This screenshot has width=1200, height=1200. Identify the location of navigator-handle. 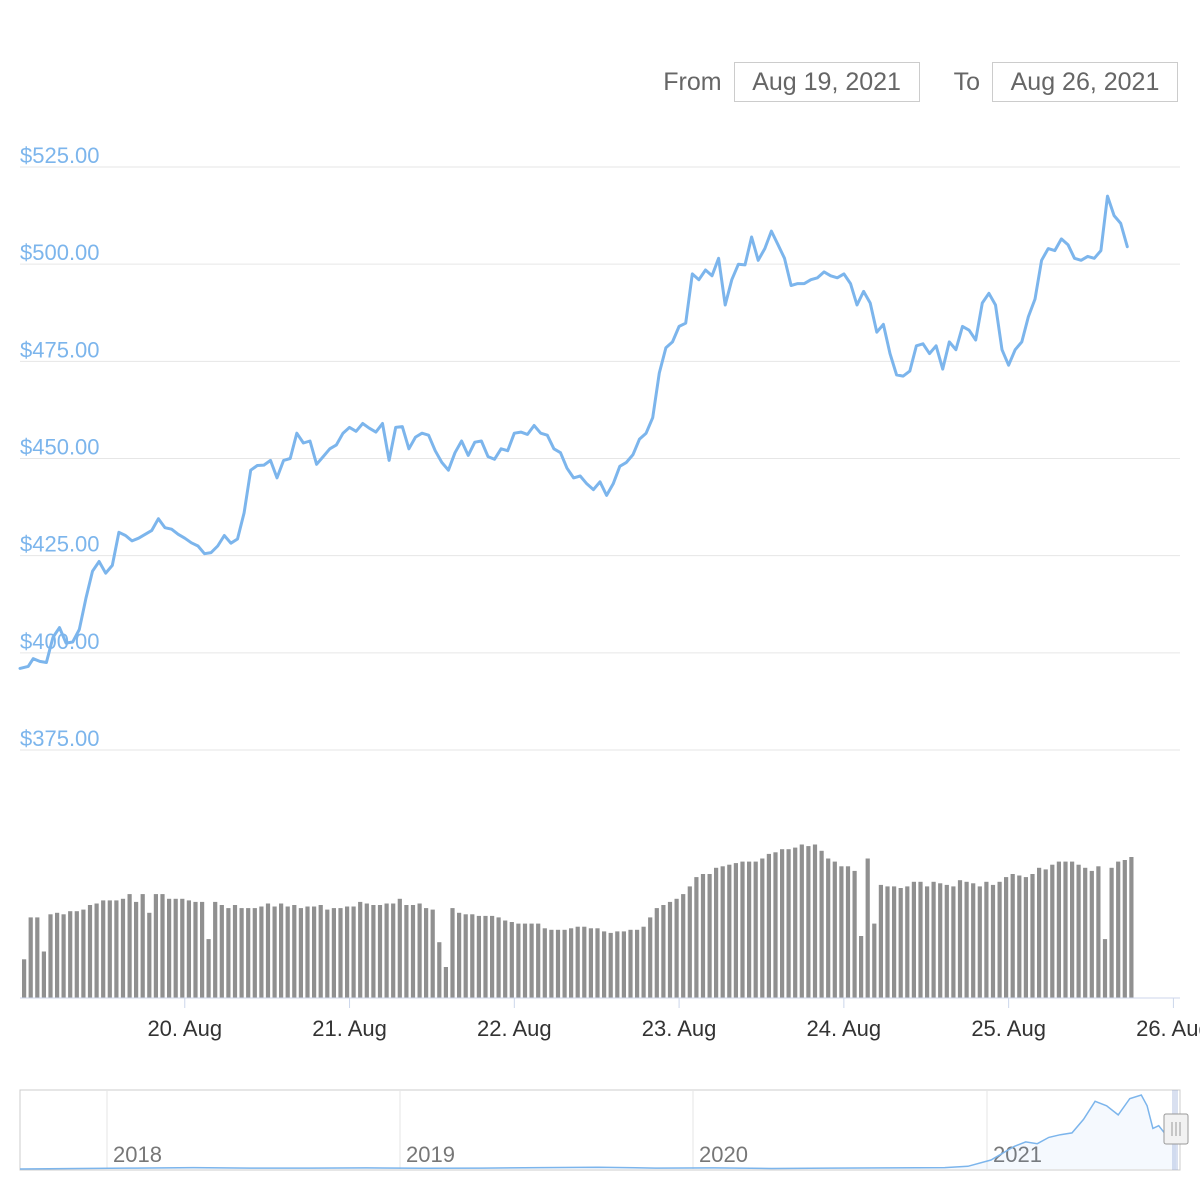
(1176, 1129).